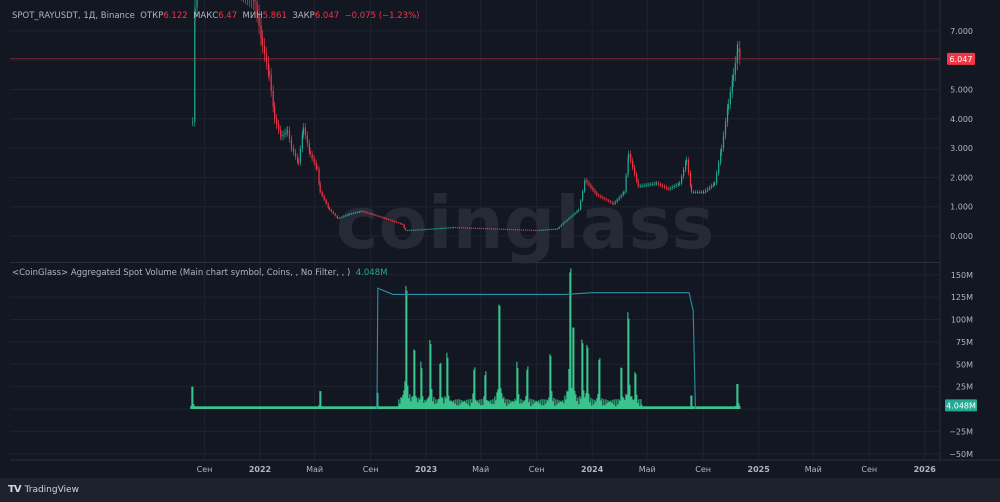 This screenshot has height=502, width=1000. I want to click on volume-axis-label: 150M, so click(962, 275).